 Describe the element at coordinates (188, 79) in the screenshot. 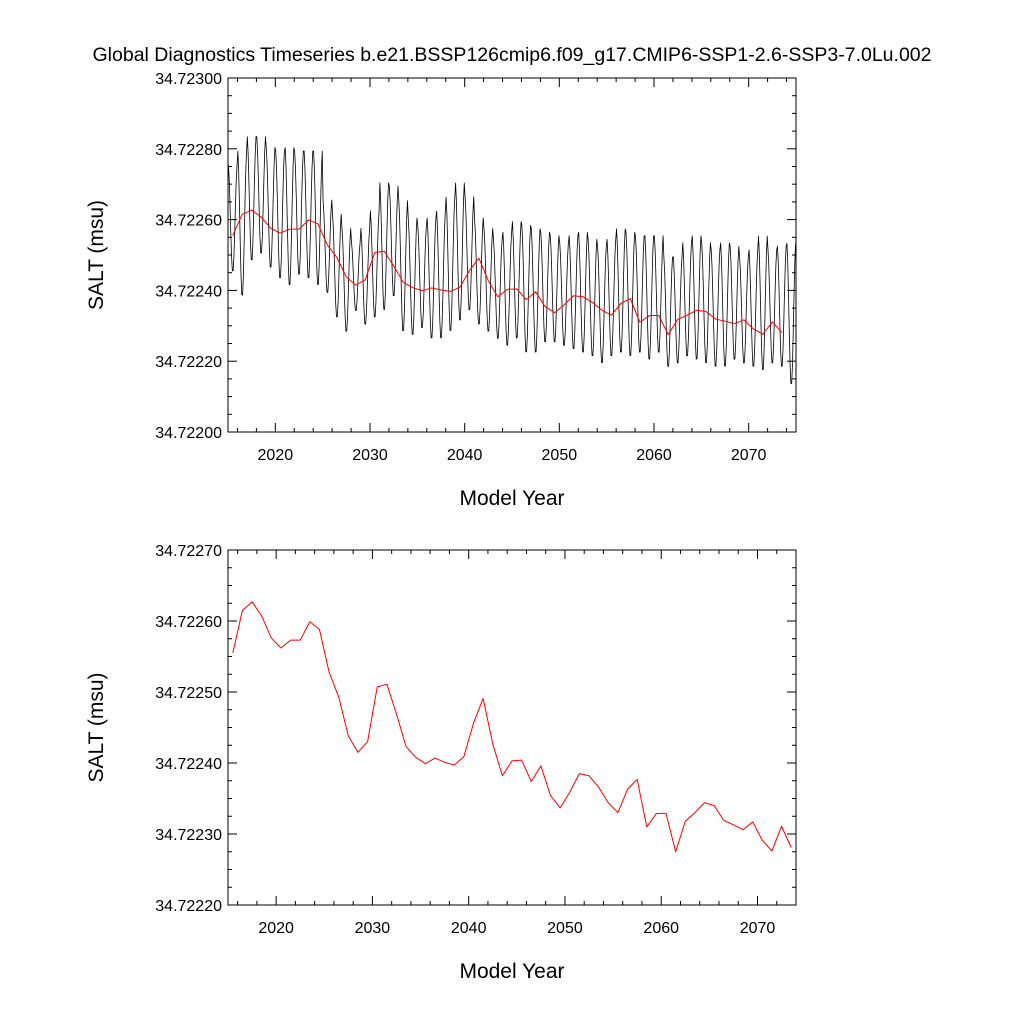

I see `y-tick-label: 34.72300` at that location.